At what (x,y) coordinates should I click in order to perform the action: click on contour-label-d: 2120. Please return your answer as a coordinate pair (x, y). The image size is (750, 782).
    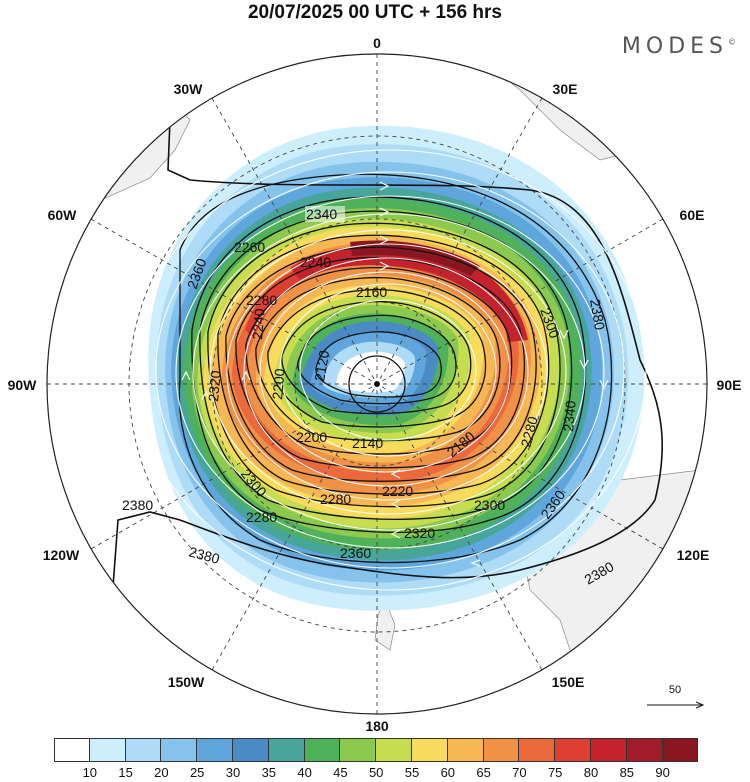
    Looking at the image, I should click on (321, 366).